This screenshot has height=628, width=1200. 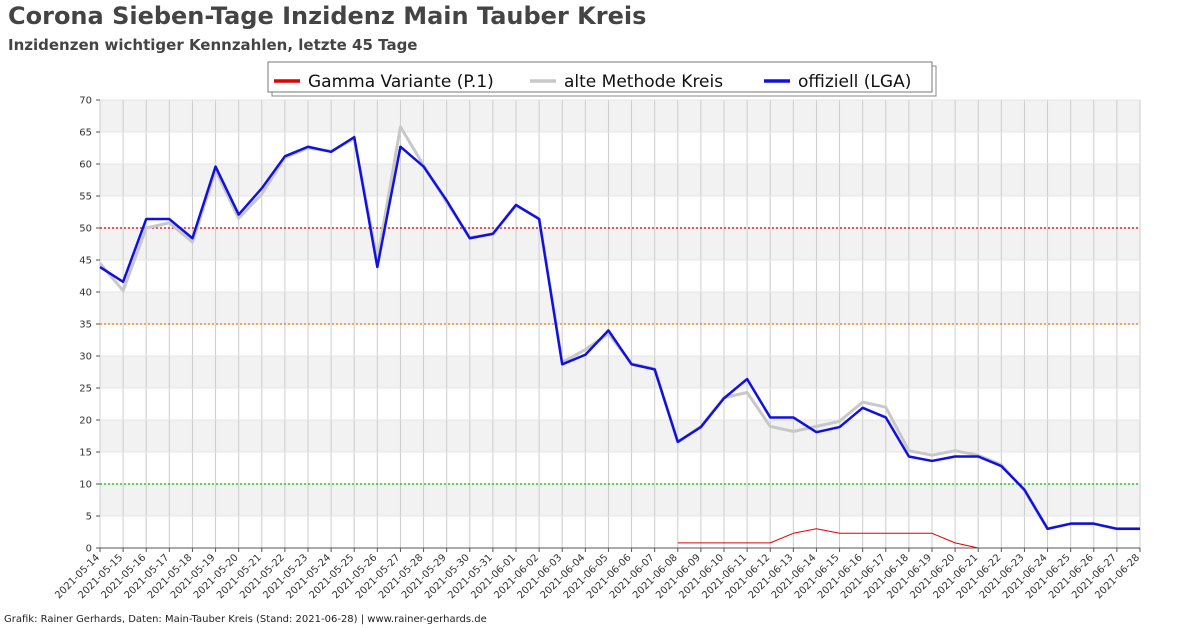 I want to click on legend-box, so click(x=600, y=77).